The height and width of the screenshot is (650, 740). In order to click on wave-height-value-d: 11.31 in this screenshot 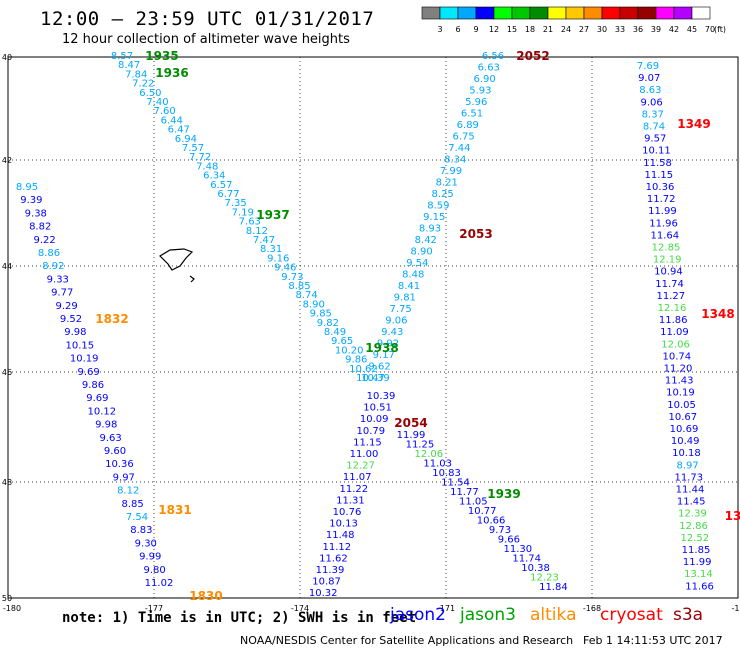, I will do `click(350, 500)`.